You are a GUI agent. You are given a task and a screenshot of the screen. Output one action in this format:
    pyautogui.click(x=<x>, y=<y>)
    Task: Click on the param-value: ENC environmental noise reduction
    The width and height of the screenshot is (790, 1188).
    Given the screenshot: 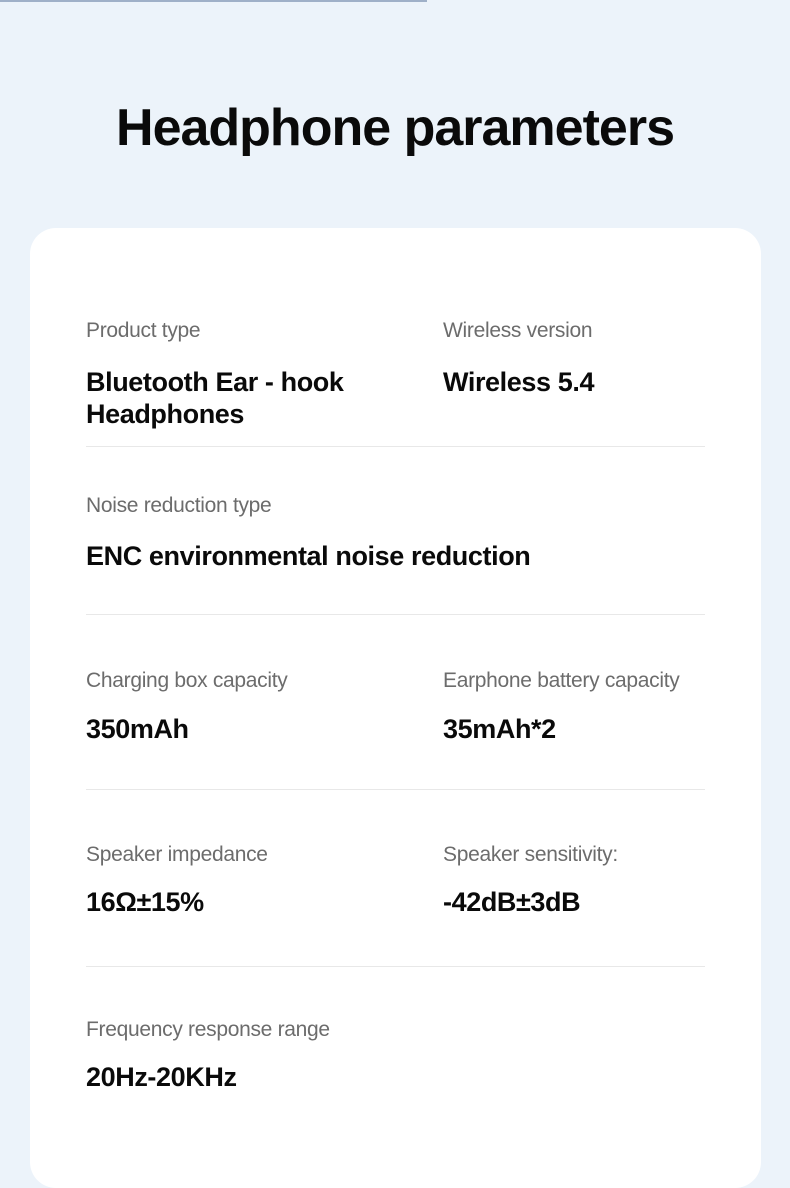 What is the action you would take?
    pyautogui.click(x=308, y=556)
    